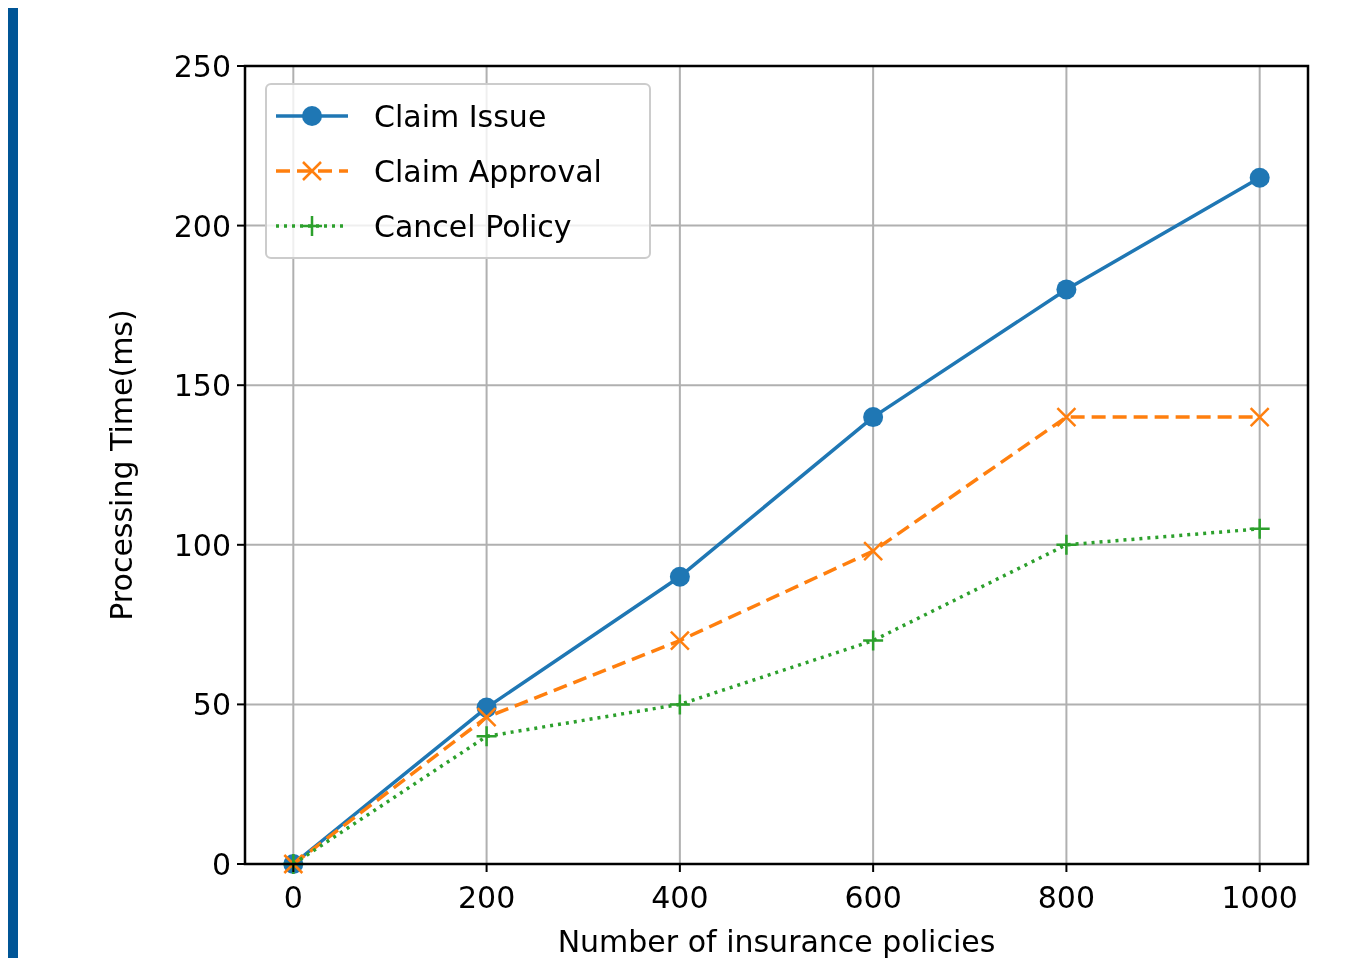  What do you see at coordinates (202, 545) in the screenshot?
I see `y-tick-label: 100` at bounding box center [202, 545].